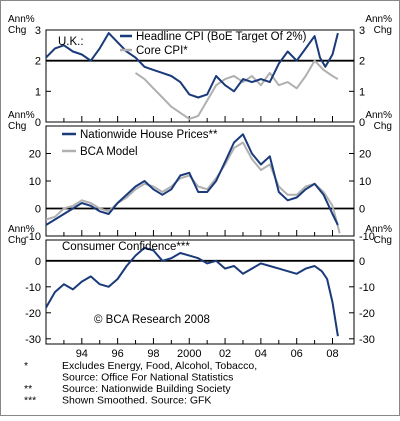  What do you see at coordinates (126, 247) in the screenshot?
I see `panel-label: Consumer Confidence***` at bounding box center [126, 247].